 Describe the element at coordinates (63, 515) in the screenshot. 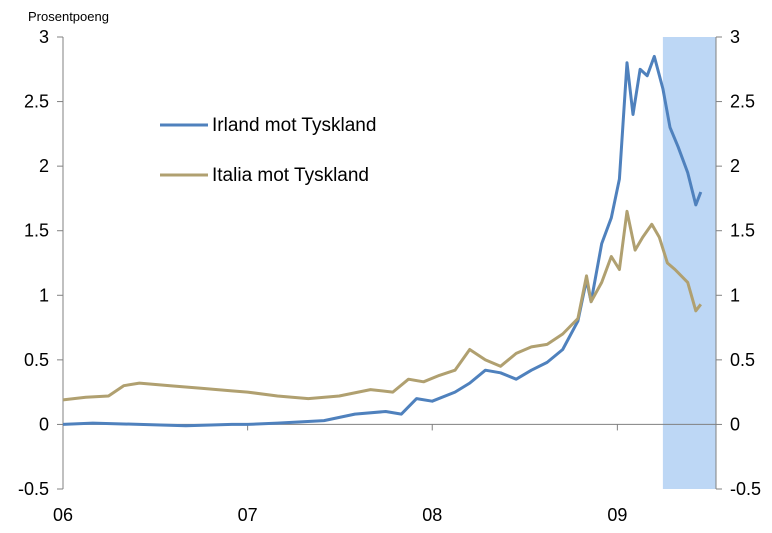

I see `x-tick-label: 06` at that location.